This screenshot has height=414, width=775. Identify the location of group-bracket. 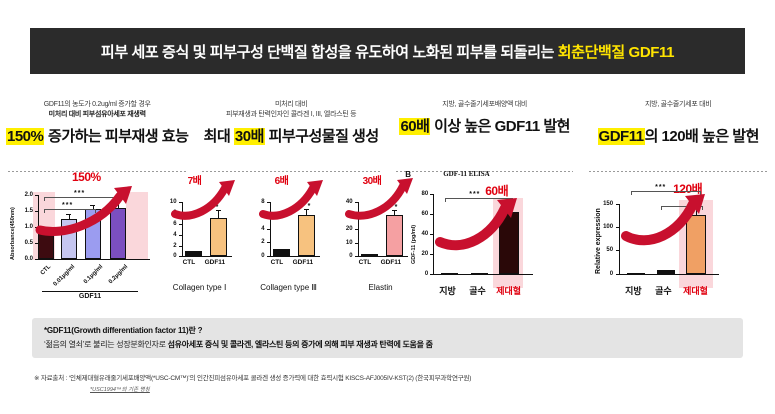
(90, 291).